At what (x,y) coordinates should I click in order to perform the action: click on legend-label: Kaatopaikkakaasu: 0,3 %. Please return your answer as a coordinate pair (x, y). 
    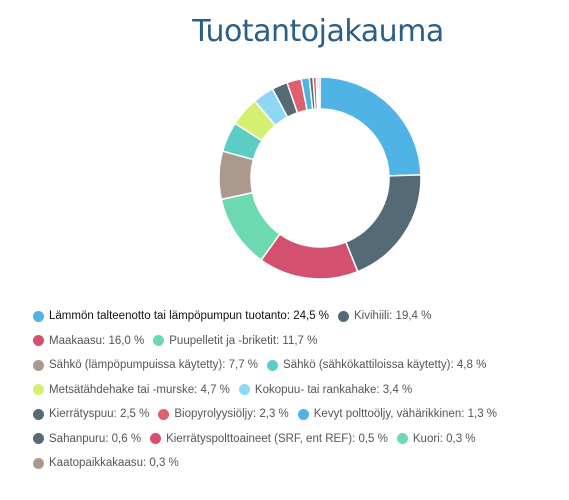
    Looking at the image, I should click on (114, 463).